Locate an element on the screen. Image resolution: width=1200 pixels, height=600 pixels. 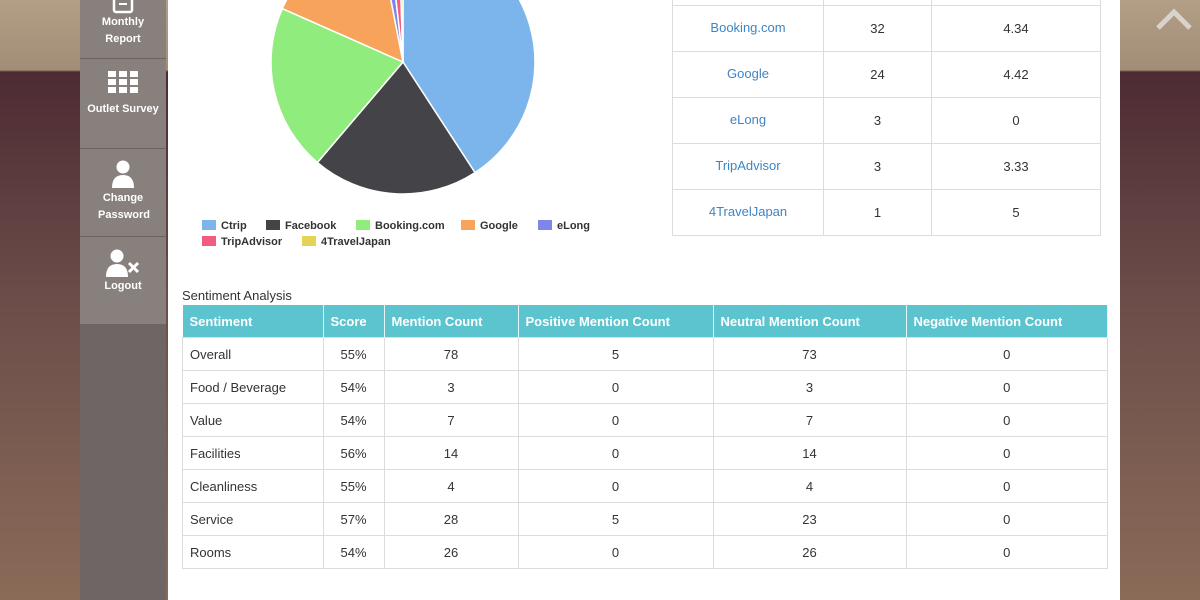
sidebar-item-change-password: Change Password is located at coordinates (123, 198).